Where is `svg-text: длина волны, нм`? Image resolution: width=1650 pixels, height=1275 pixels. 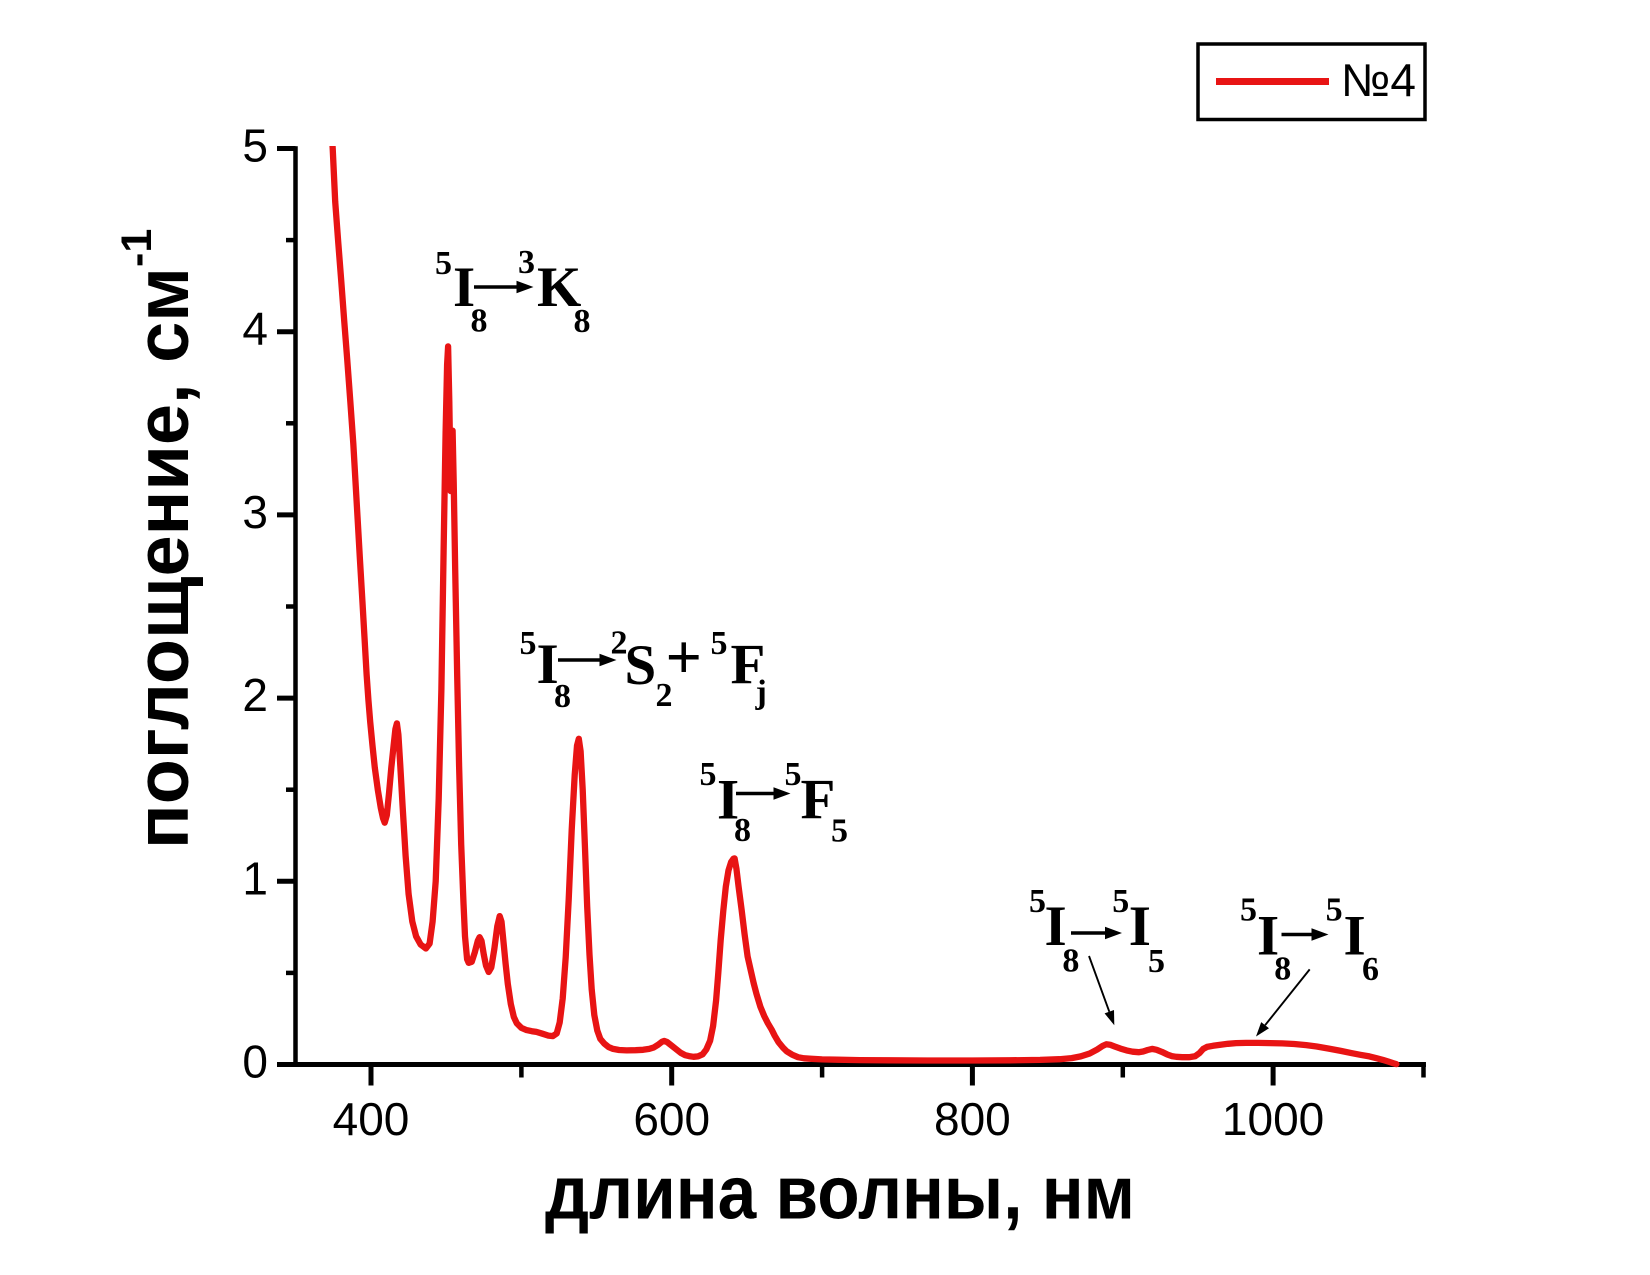
svg-text: длина волны, нм is located at coordinates (840, 1192).